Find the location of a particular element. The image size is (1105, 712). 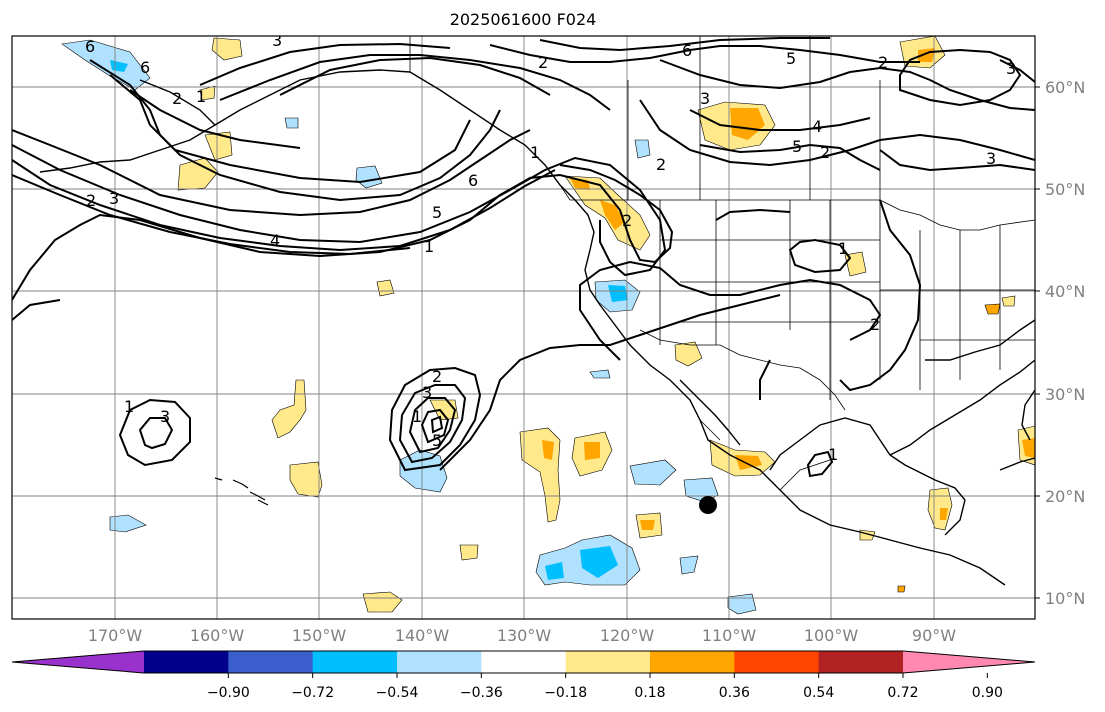

lat-label-40n: 40°N is located at coordinates (1065, 291).